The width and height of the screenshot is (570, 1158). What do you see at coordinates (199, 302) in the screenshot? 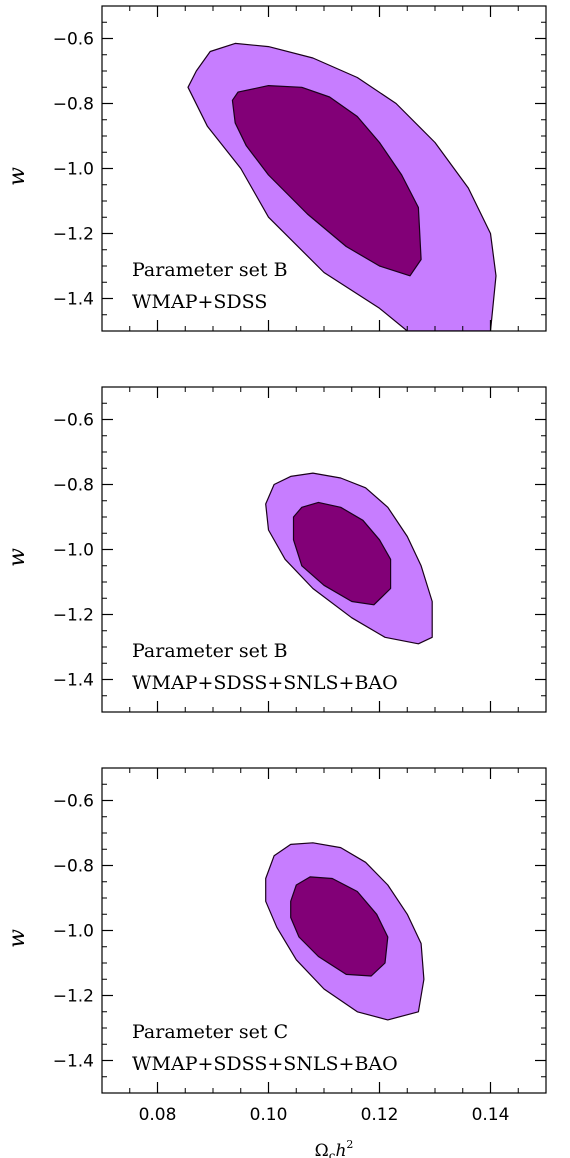
I see `panel-annotation-line-2: WMAP+SDSS` at bounding box center [199, 302].